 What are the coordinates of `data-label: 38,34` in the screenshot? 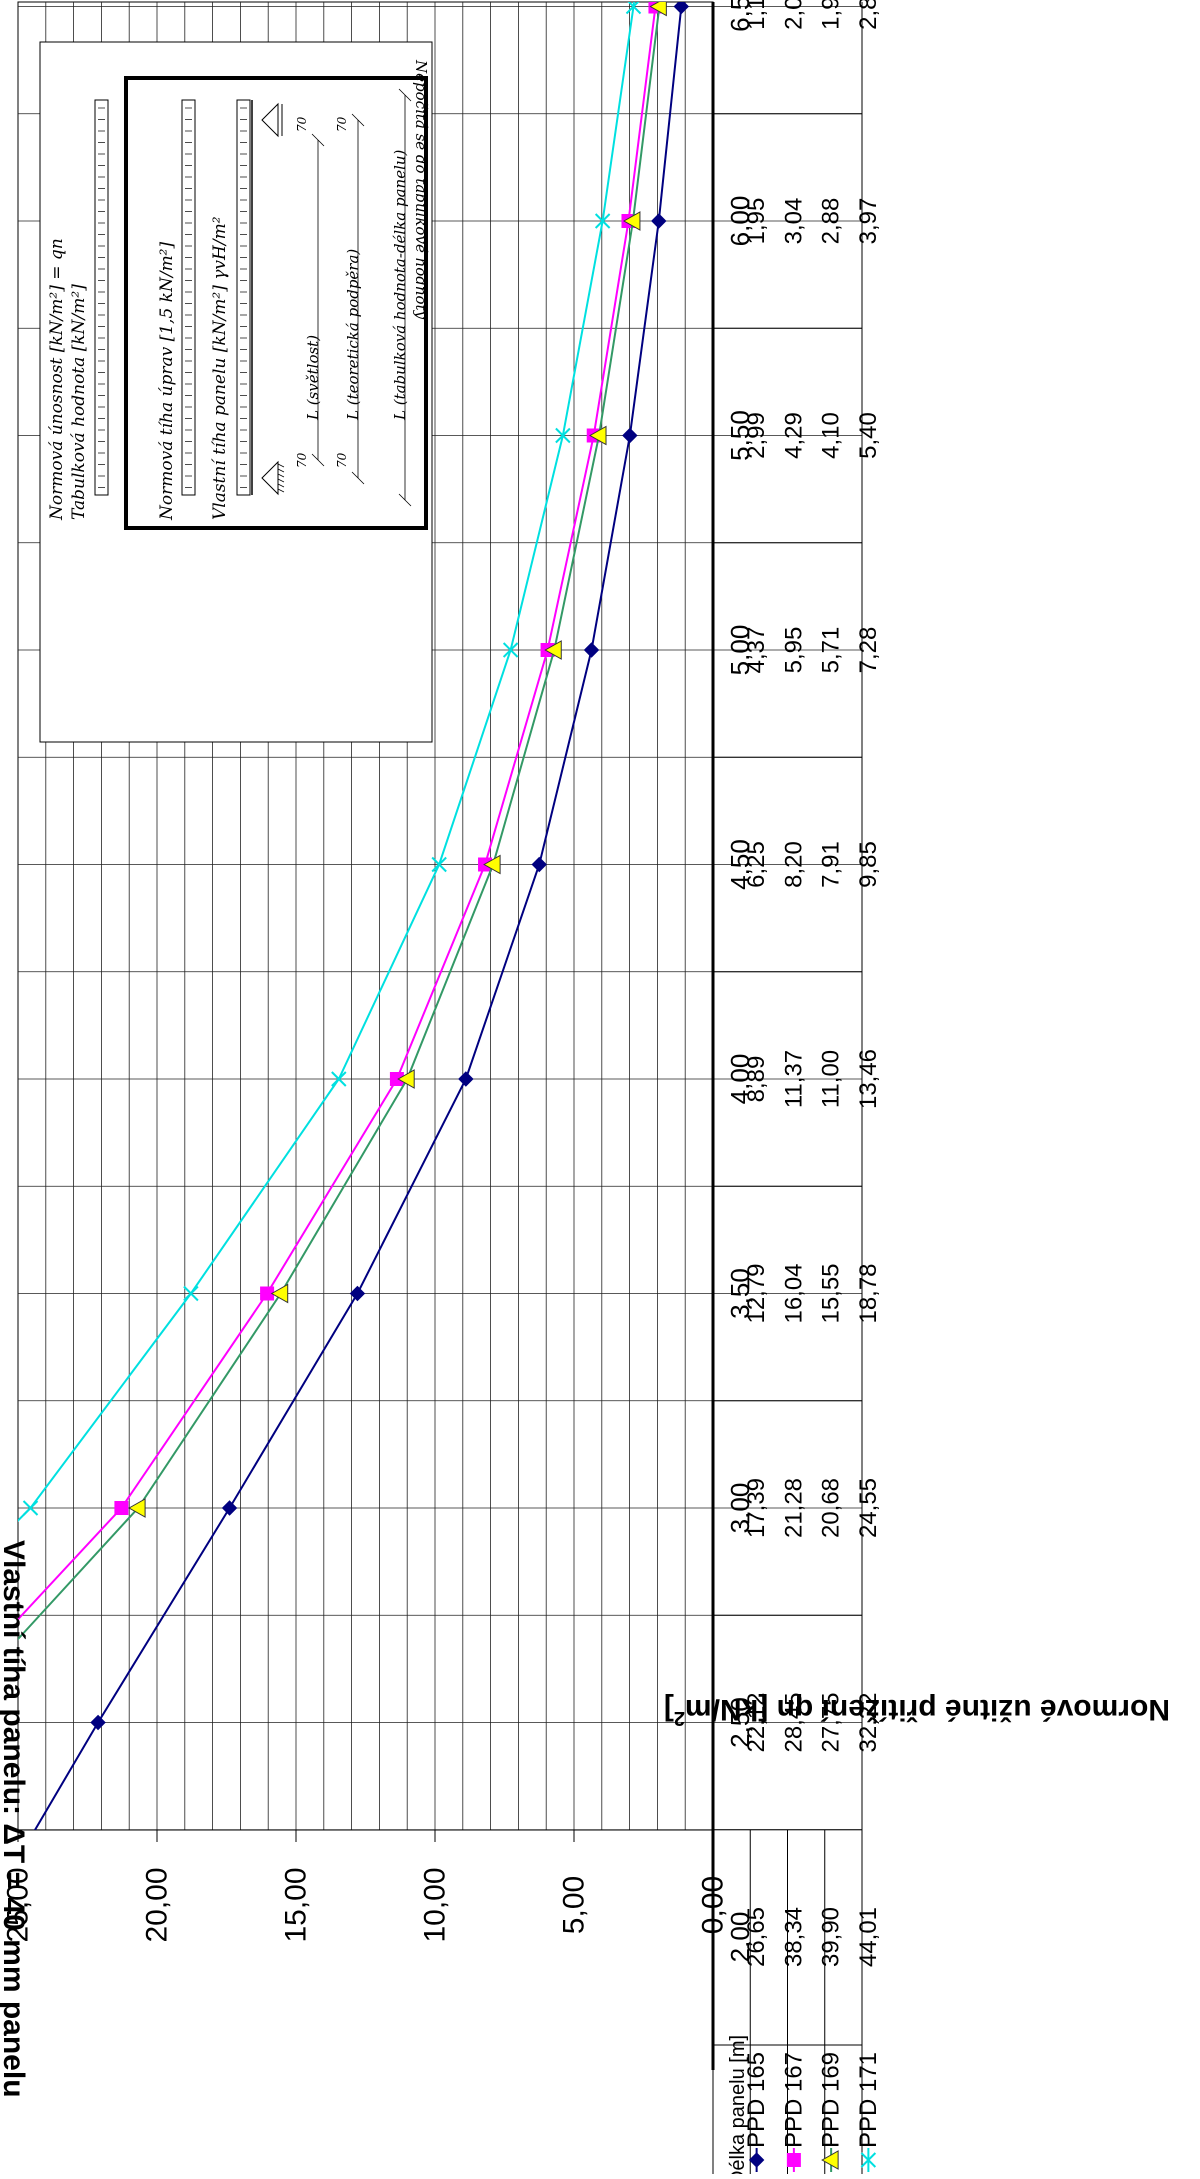 It's located at (793, 1937).